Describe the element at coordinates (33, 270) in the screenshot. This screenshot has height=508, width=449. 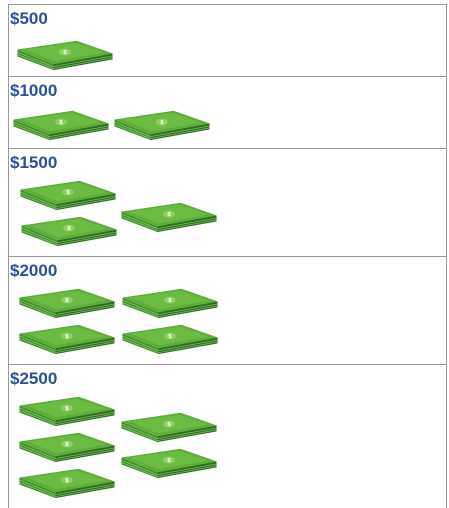
I see `row-label: $2000` at that location.